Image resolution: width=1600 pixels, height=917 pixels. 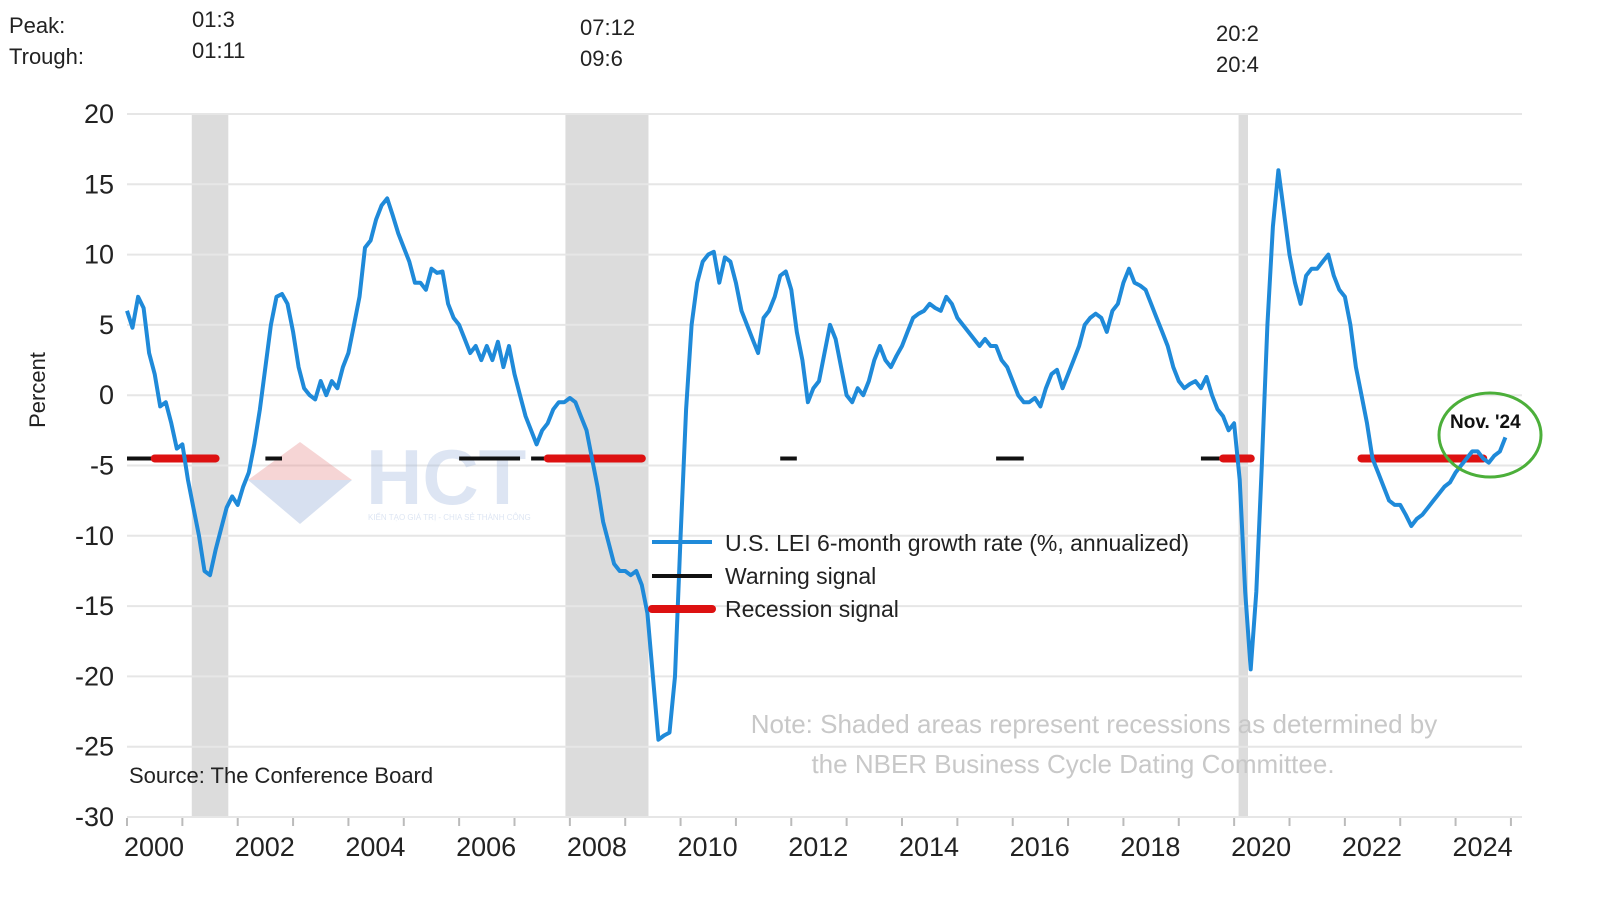 What do you see at coordinates (597, 847) in the screenshot?
I see `x-tick-label: 2008` at bounding box center [597, 847].